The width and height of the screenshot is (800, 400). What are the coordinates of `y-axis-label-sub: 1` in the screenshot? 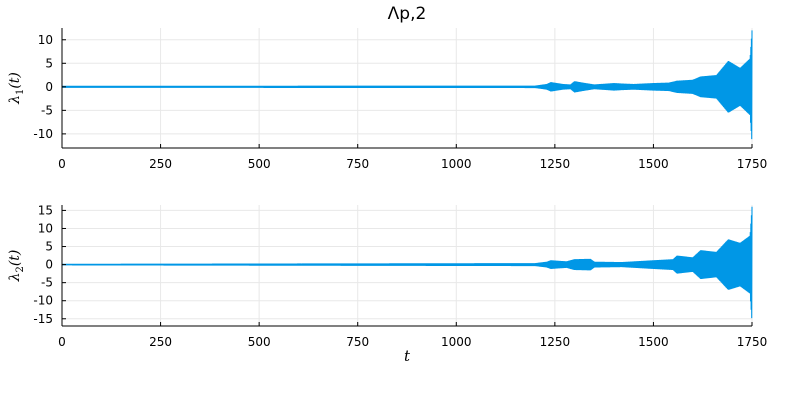 It's located at (20, 92).